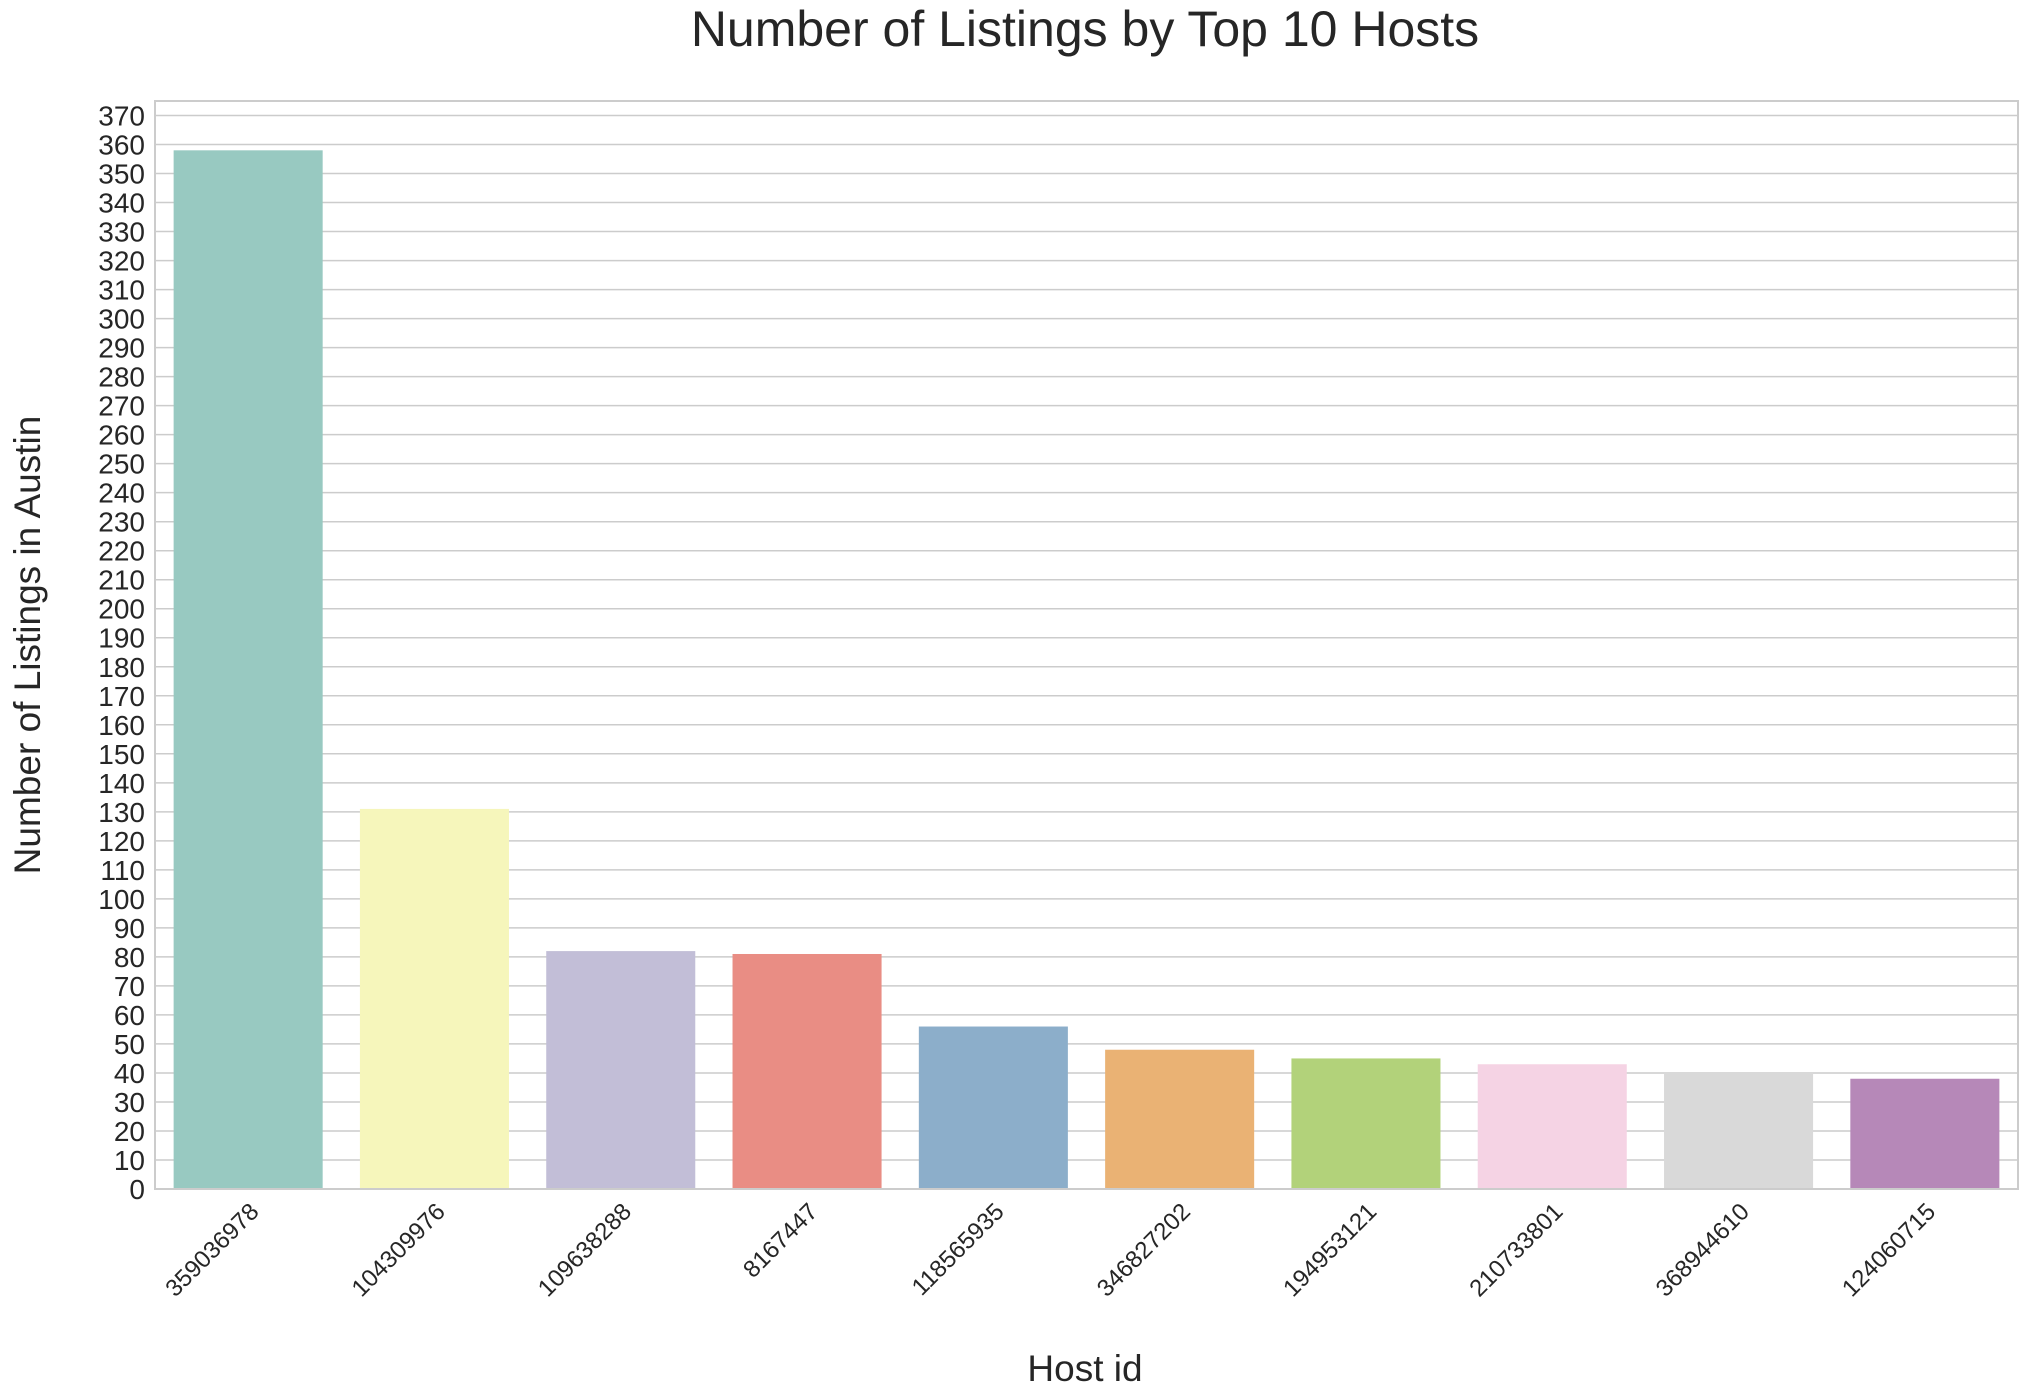 The height and width of the screenshot is (1399, 2025). Describe the element at coordinates (121, 841) in the screenshot. I see `y-tick-label: 120` at that location.